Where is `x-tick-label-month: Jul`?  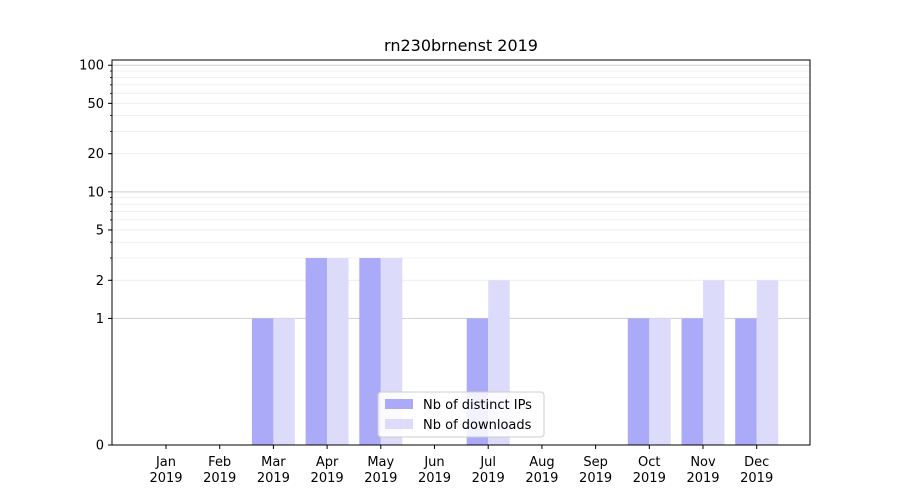
x-tick-label-month: Jul is located at coordinates (487, 462).